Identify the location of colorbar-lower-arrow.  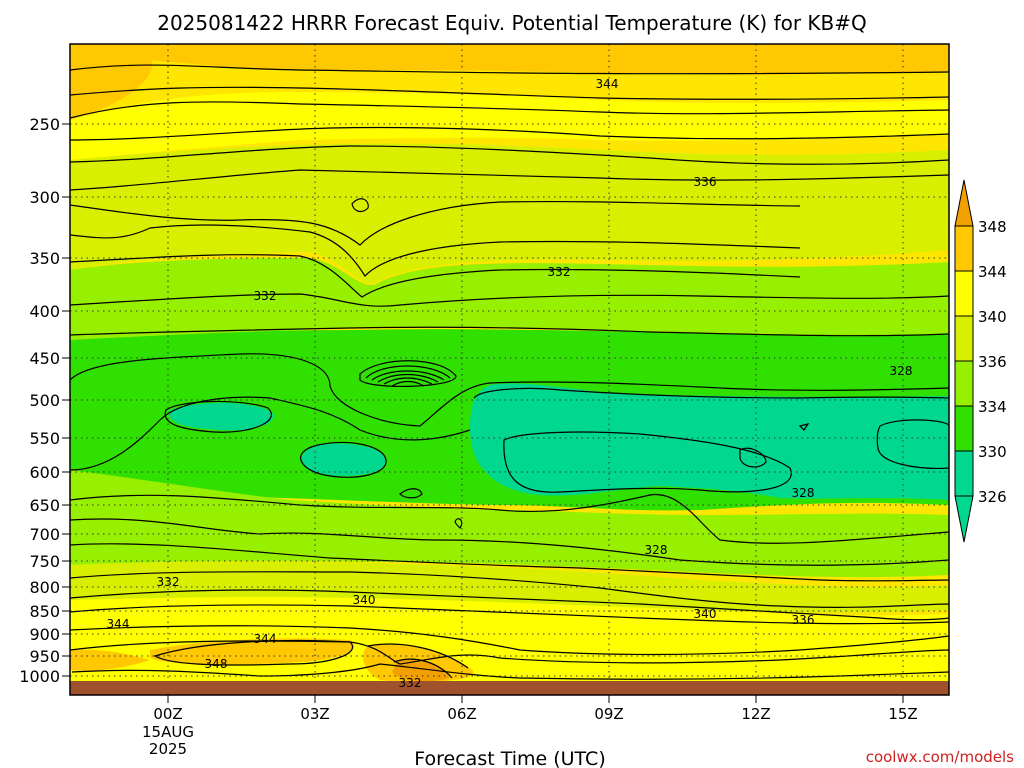
(964, 519).